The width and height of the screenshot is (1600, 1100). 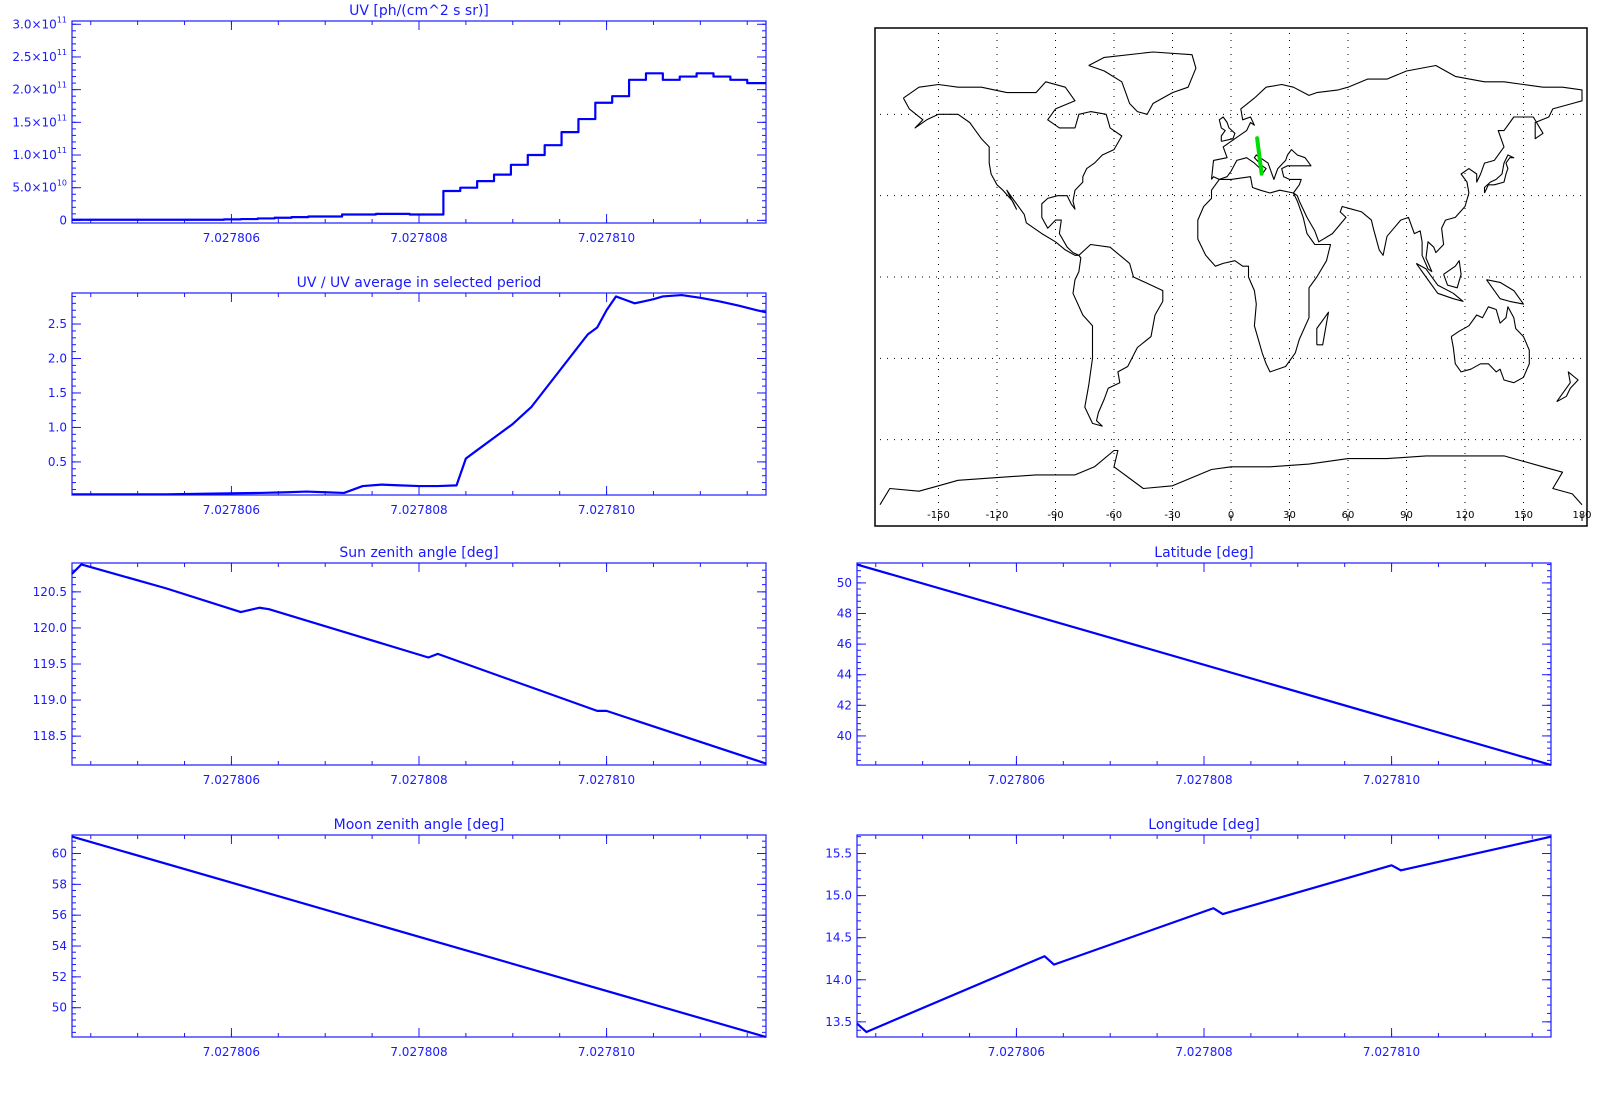 I want to click on longitude-title: Longitude [deg], so click(x=1203, y=825).